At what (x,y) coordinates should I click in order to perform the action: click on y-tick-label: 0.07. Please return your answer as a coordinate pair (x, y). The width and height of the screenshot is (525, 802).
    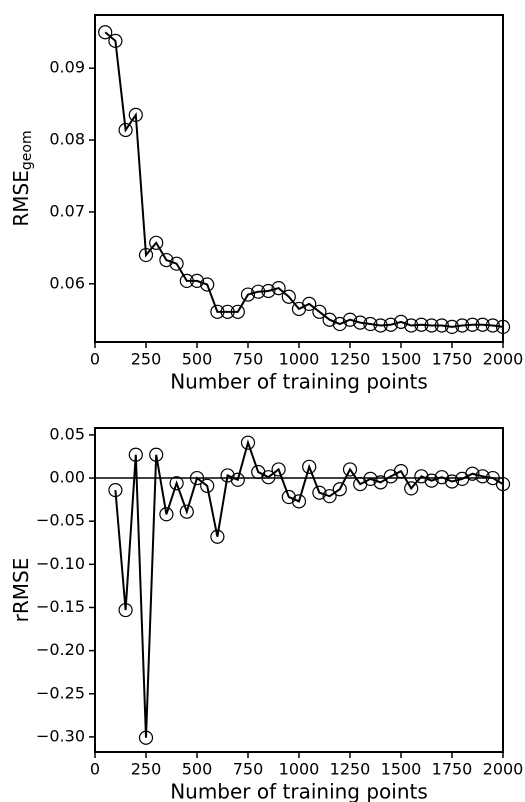
    Looking at the image, I should click on (67, 210).